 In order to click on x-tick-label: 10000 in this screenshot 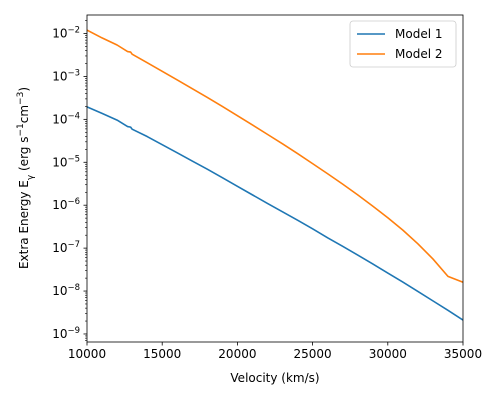, I will do `click(87, 354)`.